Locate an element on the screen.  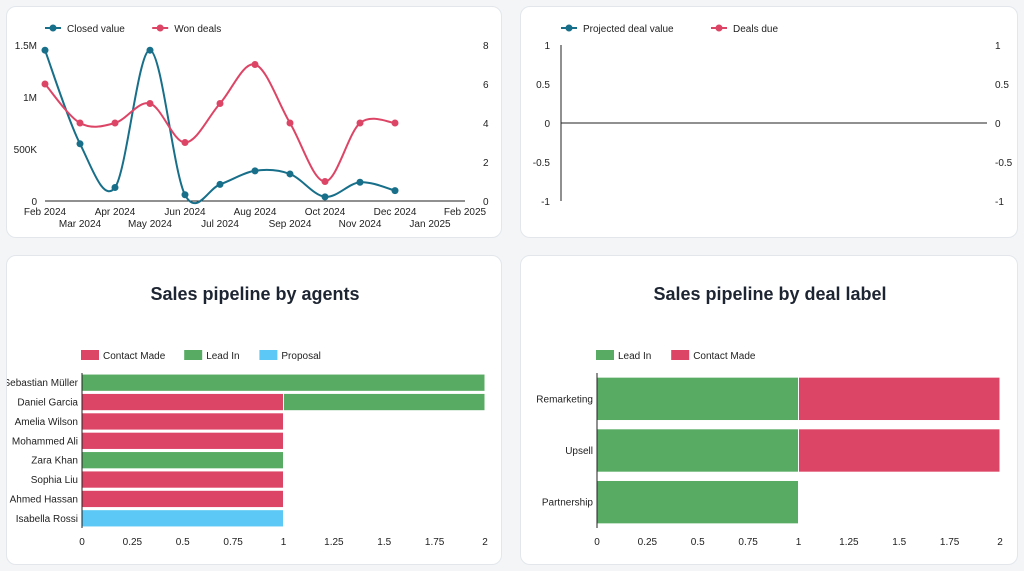
category-label-sebastian-m-ller: Sebastian Müller is located at coordinates (43, 383).